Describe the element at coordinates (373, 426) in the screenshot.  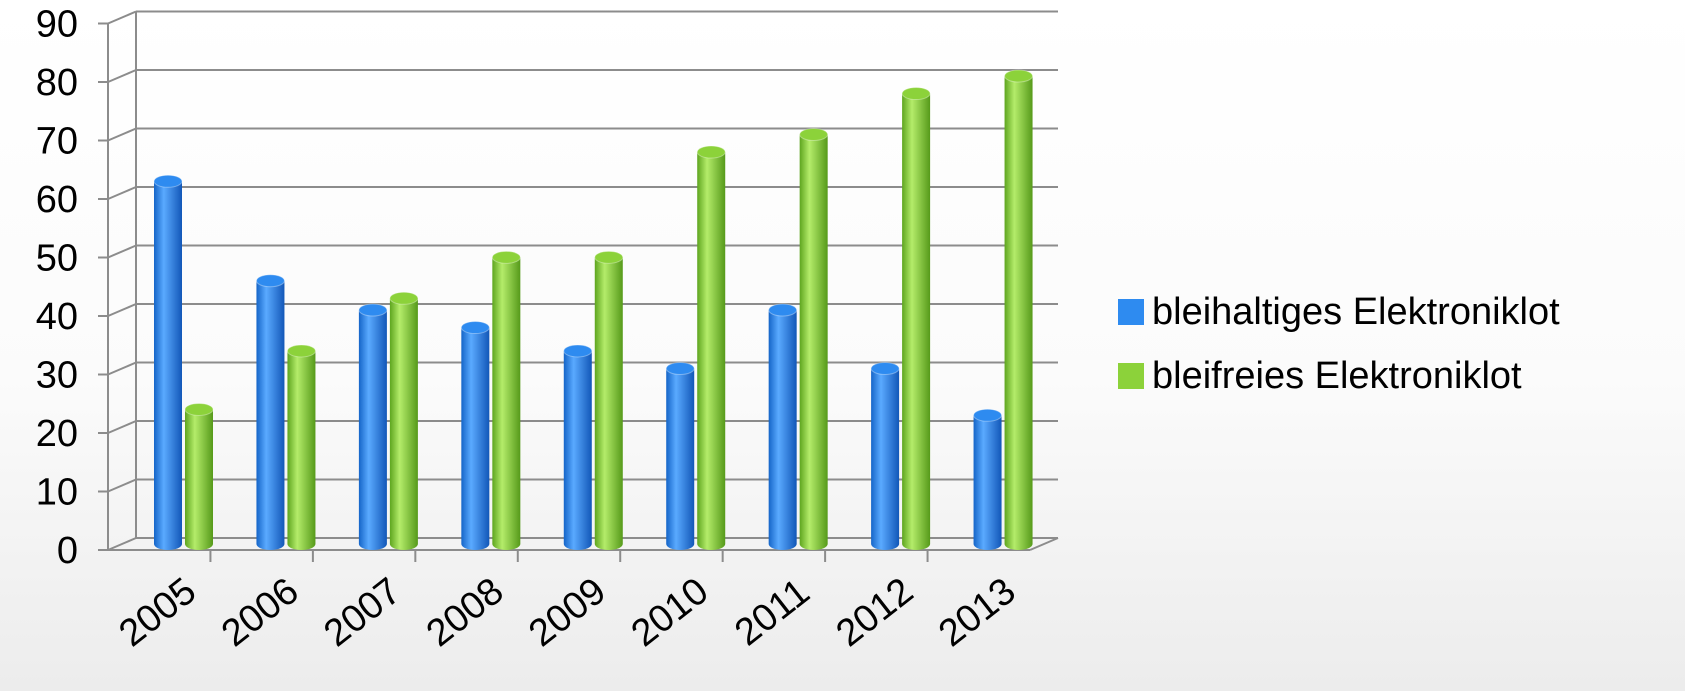
I see `bar-bleihaltig-2007` at that location.